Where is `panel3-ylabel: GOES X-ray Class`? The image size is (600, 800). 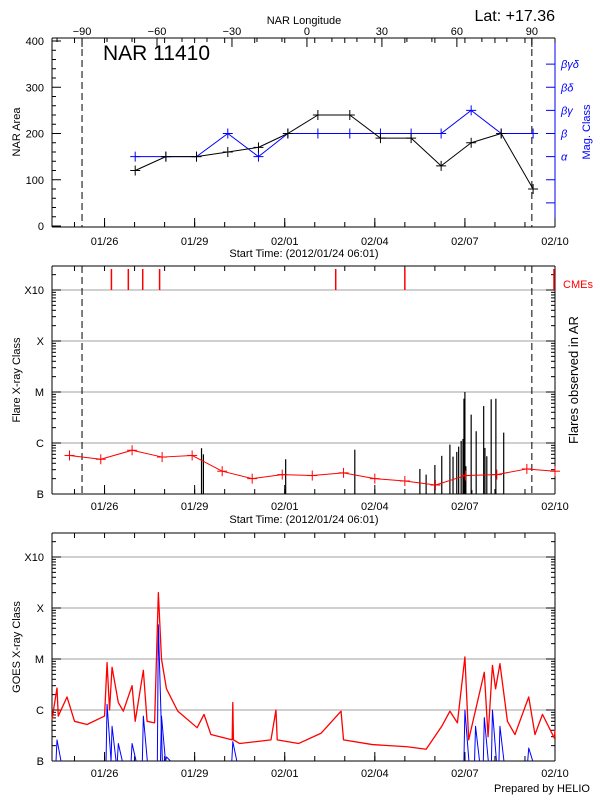 panel3-ylabel: GOES X-ray Class is located at coordinates (17, 647).